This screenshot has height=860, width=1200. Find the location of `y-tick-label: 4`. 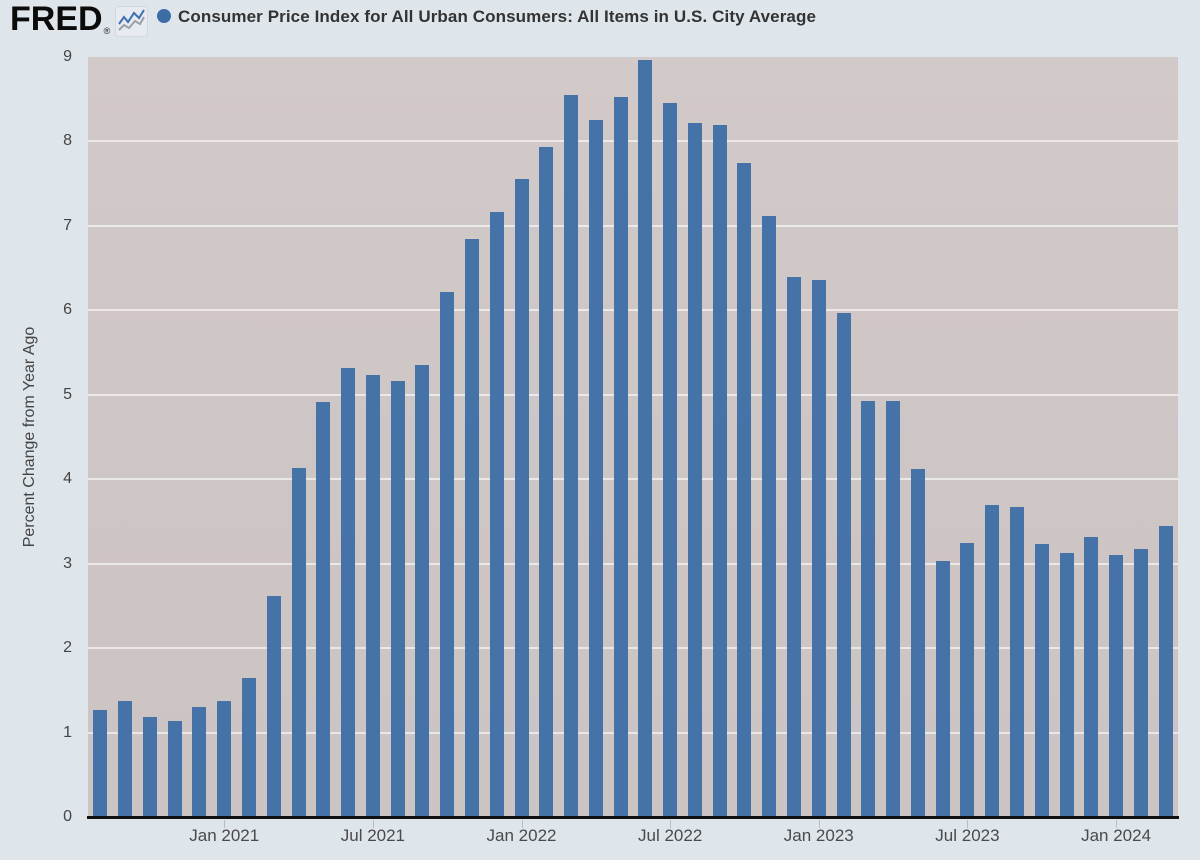

y-tick-label: 4 is located at coordinates (67, 479).